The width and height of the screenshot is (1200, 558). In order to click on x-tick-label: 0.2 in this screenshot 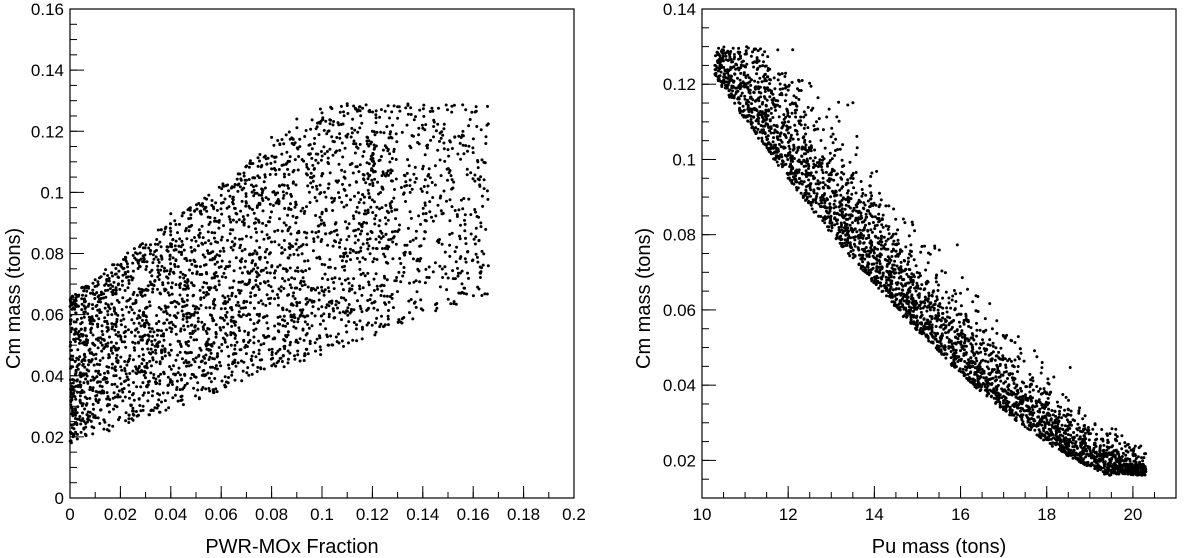, I will do `click(574, 514)`.